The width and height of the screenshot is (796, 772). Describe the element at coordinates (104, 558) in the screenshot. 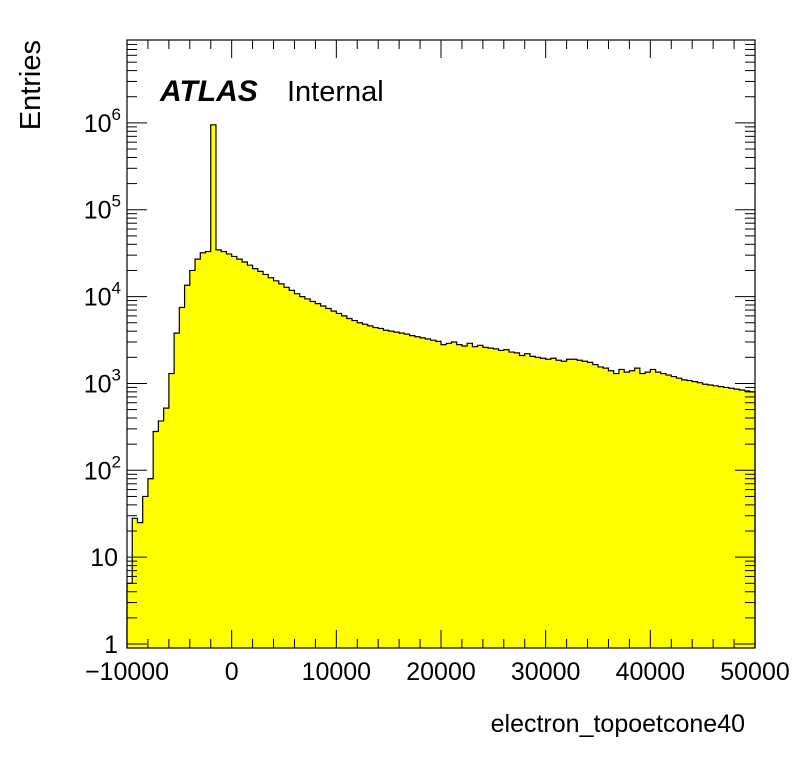

I see `y-tick-label: 10` at that location.